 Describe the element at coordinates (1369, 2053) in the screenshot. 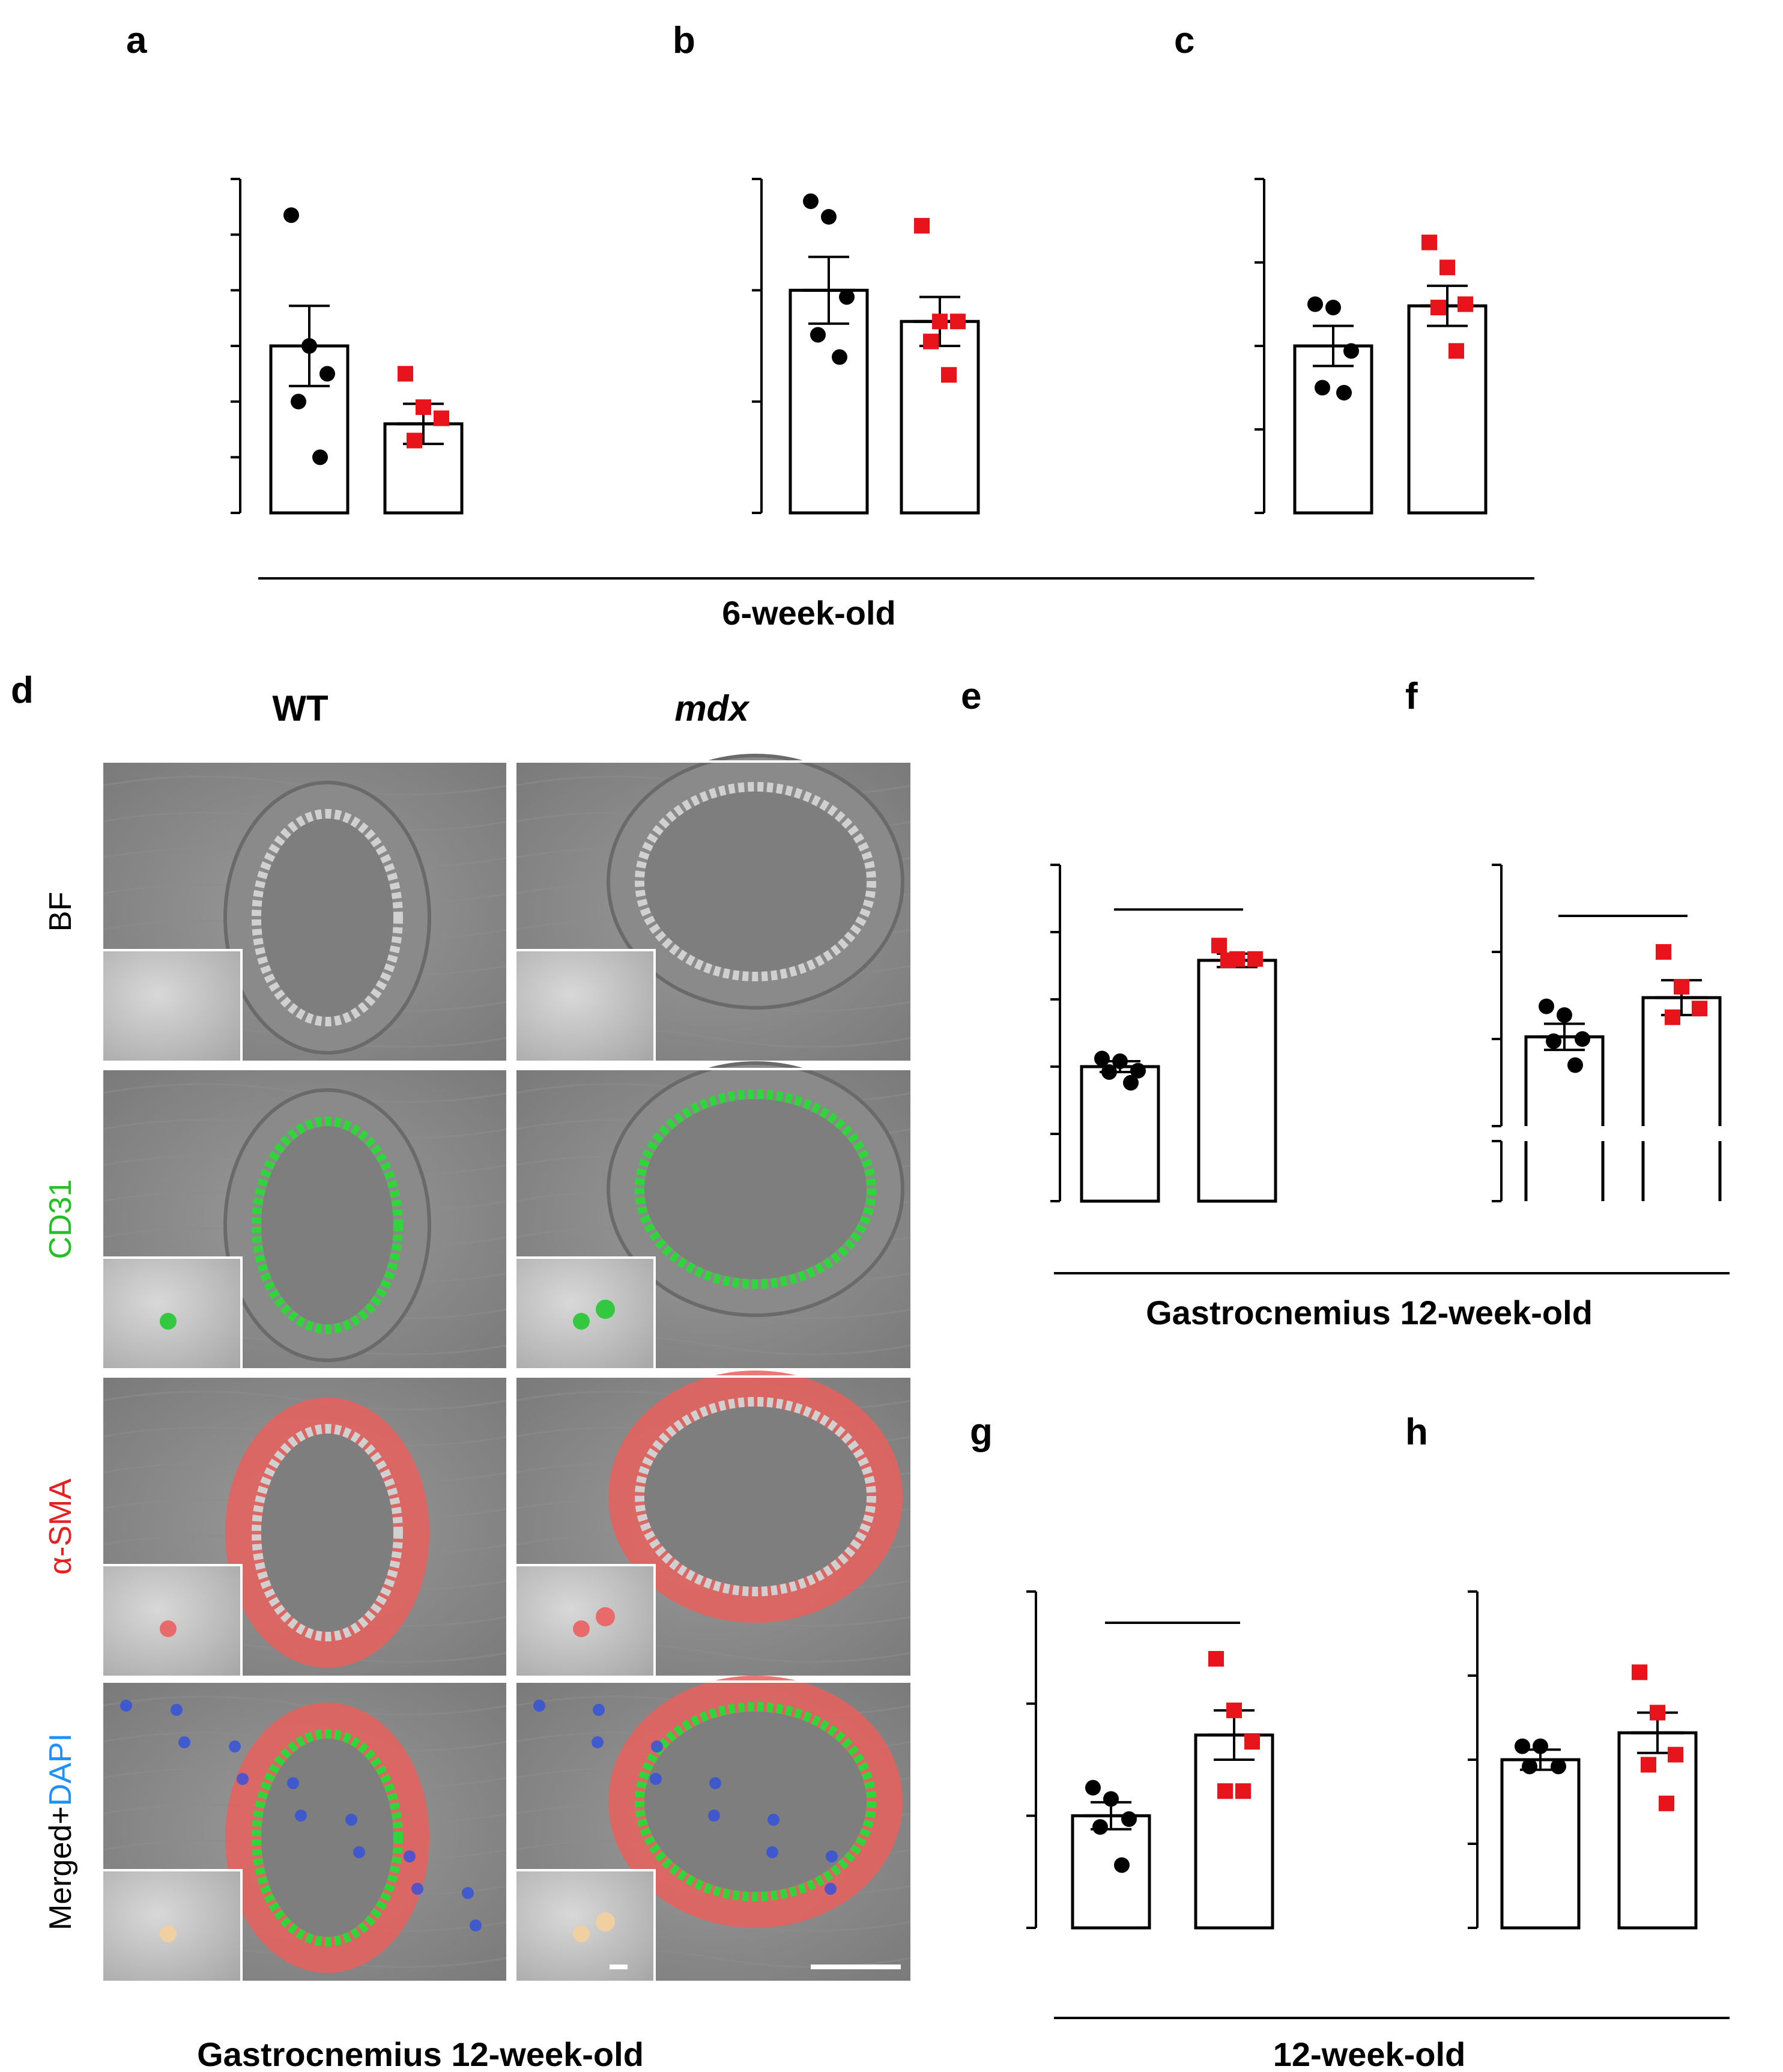

I see `group-label-gh: 12-week-old` at that location.